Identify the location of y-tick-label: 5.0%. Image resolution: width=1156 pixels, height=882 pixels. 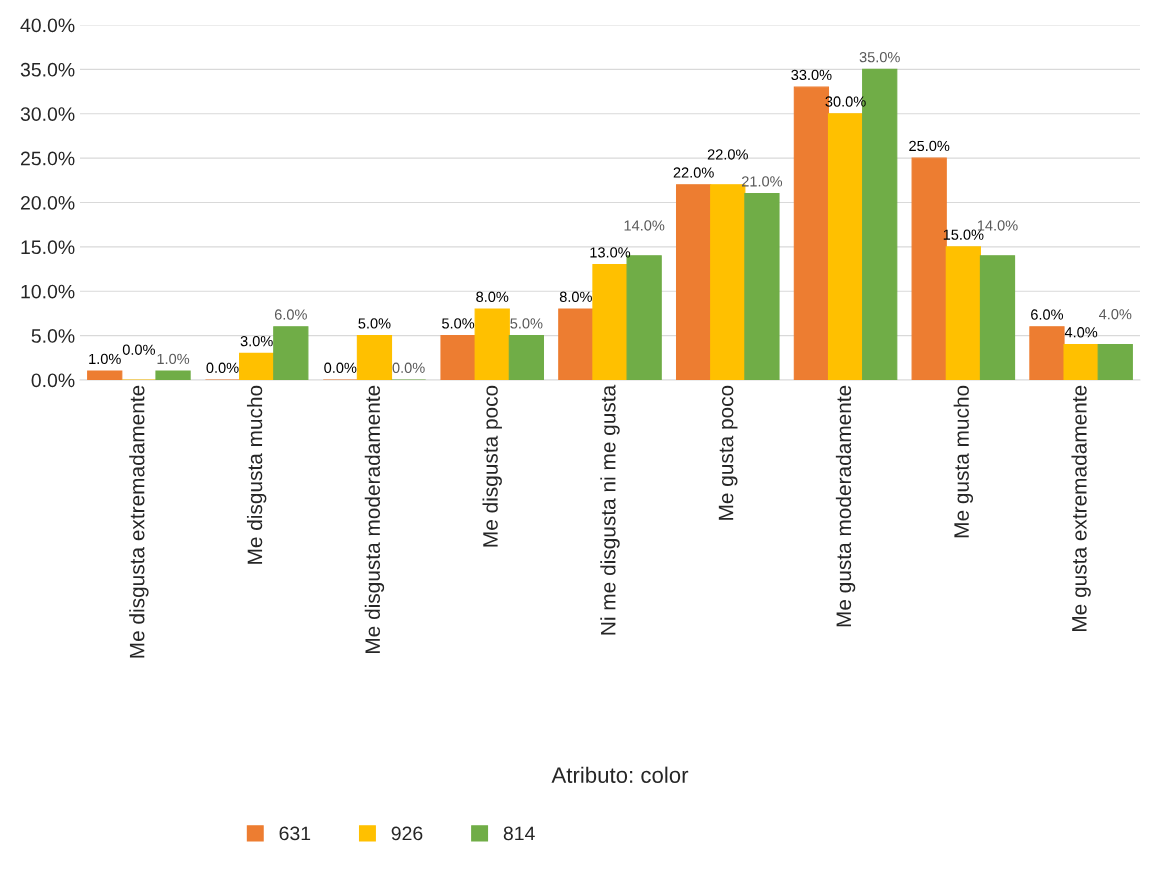
(53, 336).